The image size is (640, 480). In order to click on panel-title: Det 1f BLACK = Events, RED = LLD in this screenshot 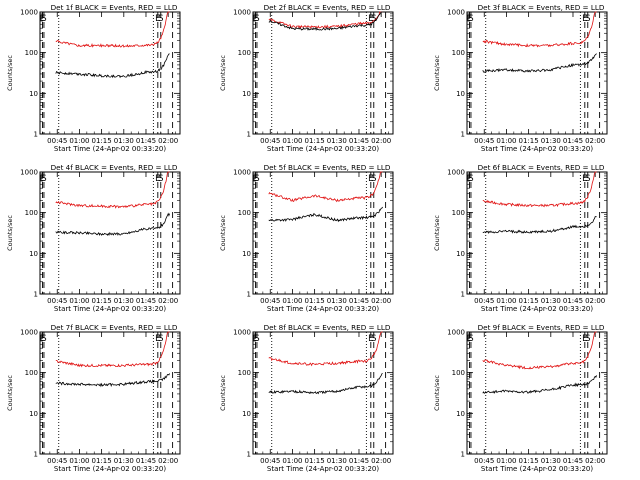, I will do `click(114, 7)`.